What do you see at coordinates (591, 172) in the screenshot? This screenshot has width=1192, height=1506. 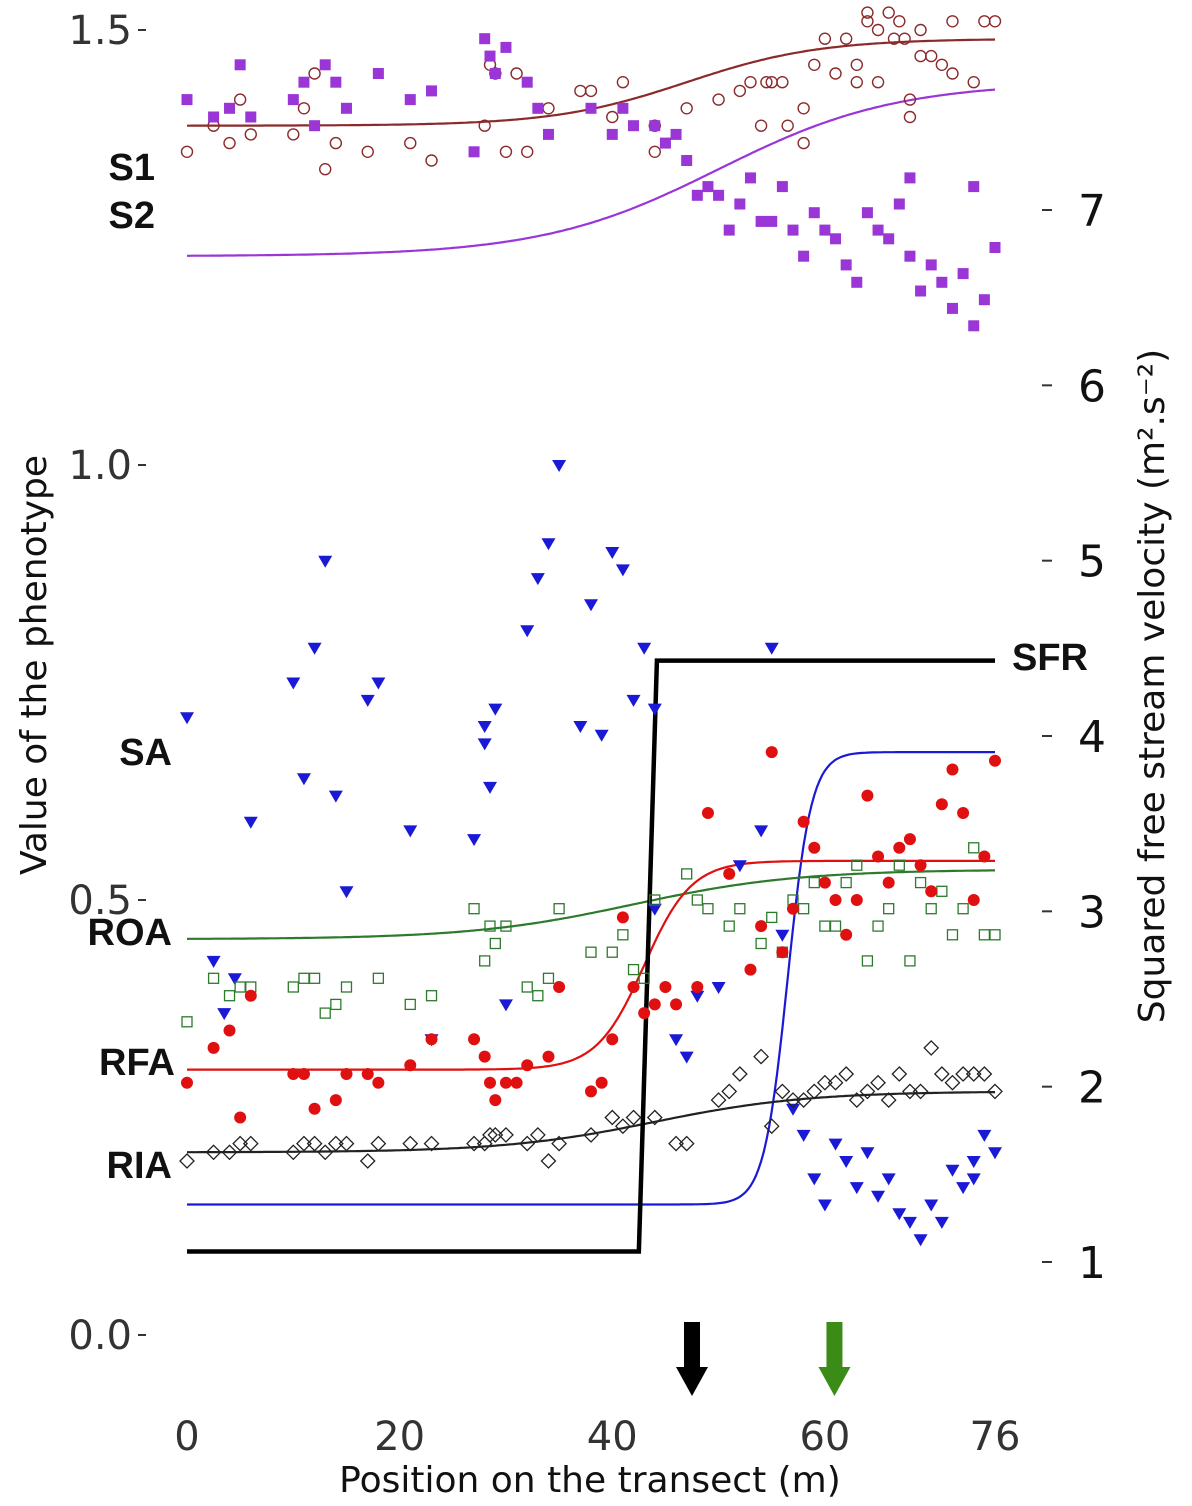 I see `s2-fit-line` at bounding box center [591, 172].